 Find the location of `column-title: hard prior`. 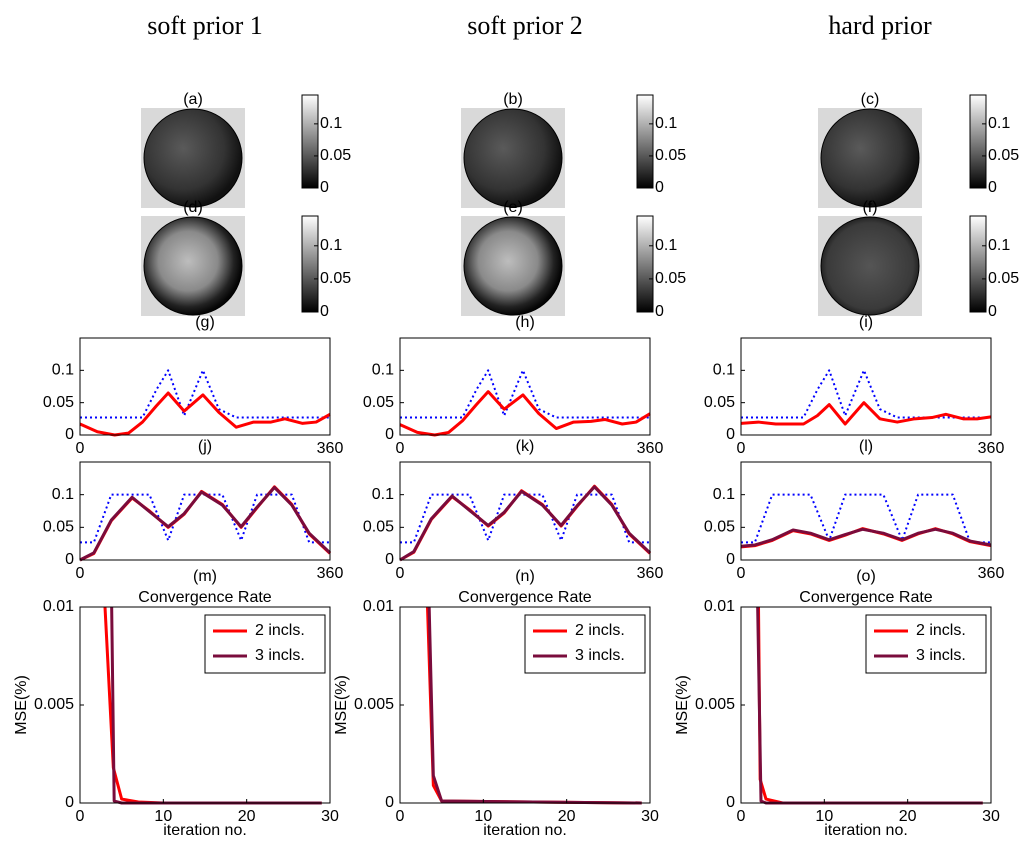

column-title: hard prior is located at coordinates (880, 25).